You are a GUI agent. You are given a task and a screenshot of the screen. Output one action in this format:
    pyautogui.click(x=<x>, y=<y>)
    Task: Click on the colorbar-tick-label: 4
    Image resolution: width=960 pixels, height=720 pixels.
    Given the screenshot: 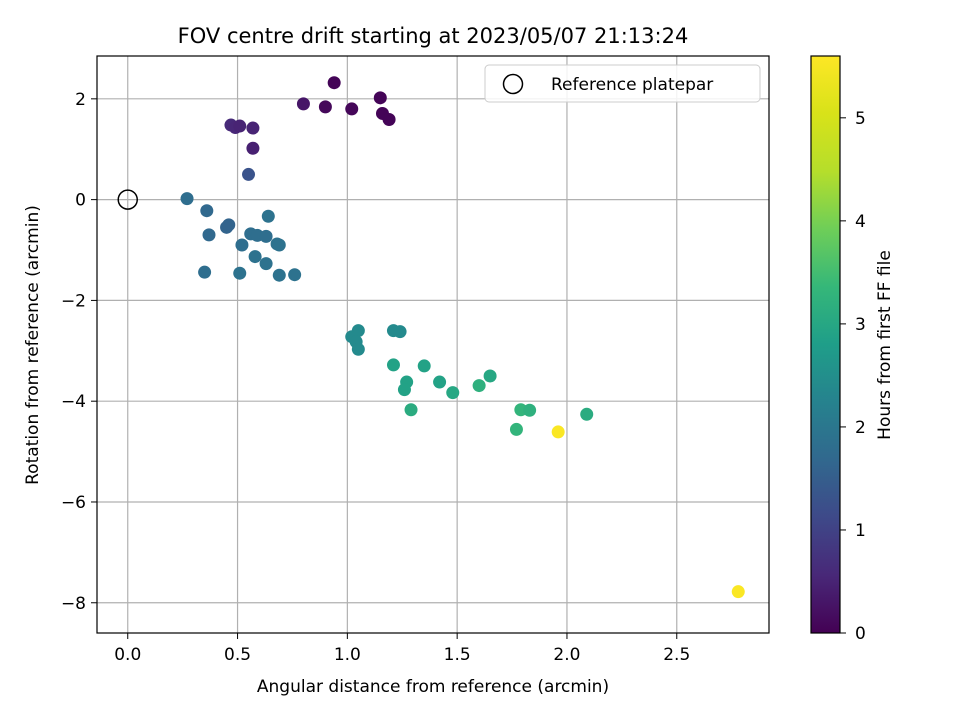 What is the action you would take?
    pyautogui.click(x=860, y=222)
    